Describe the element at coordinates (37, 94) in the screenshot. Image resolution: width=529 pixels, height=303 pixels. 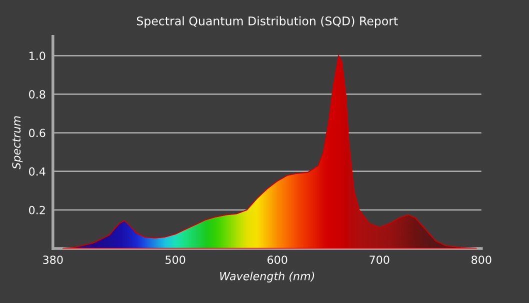
I see `y-tick-label: 0.8` at that location.